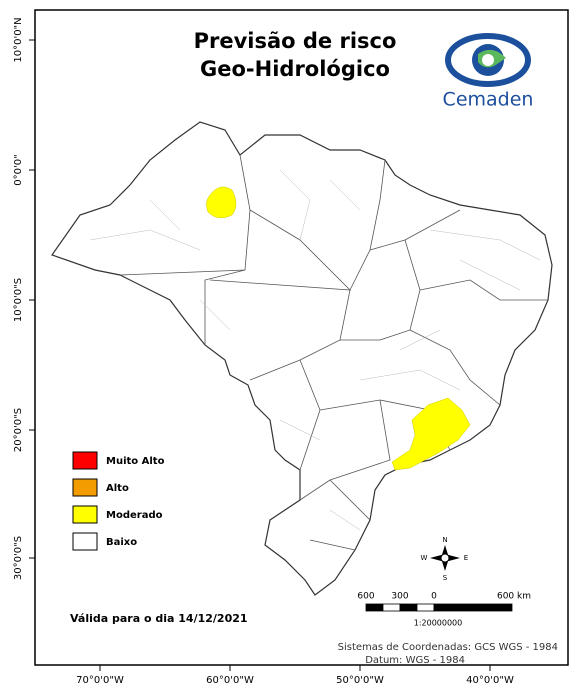 This screenshot has height=694, width=580. I want to click on title: Geo-Hidrológico, so click(295, 69).